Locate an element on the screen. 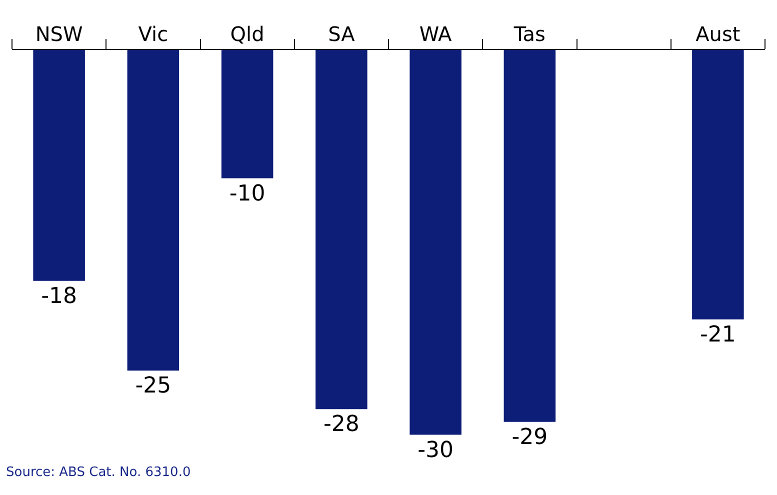  data-label: -10 is located at coordinates (247, 193).